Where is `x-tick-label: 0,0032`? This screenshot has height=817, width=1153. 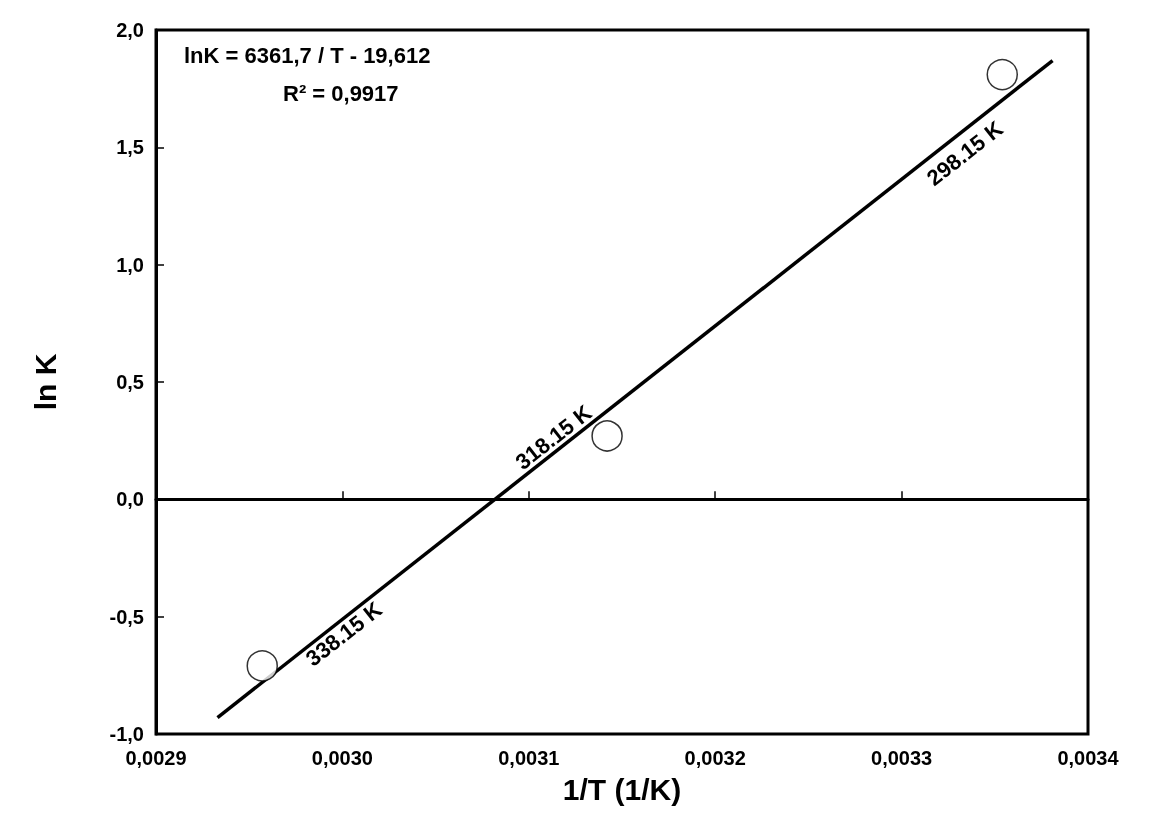 x-tick-label: 0,0032 is located at coordinates (715, 758).